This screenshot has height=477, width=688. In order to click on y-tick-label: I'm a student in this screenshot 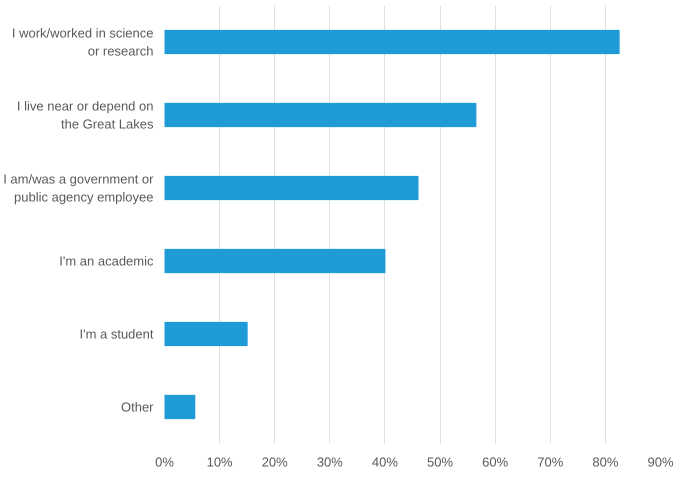, I will do `click(116, 334)`.